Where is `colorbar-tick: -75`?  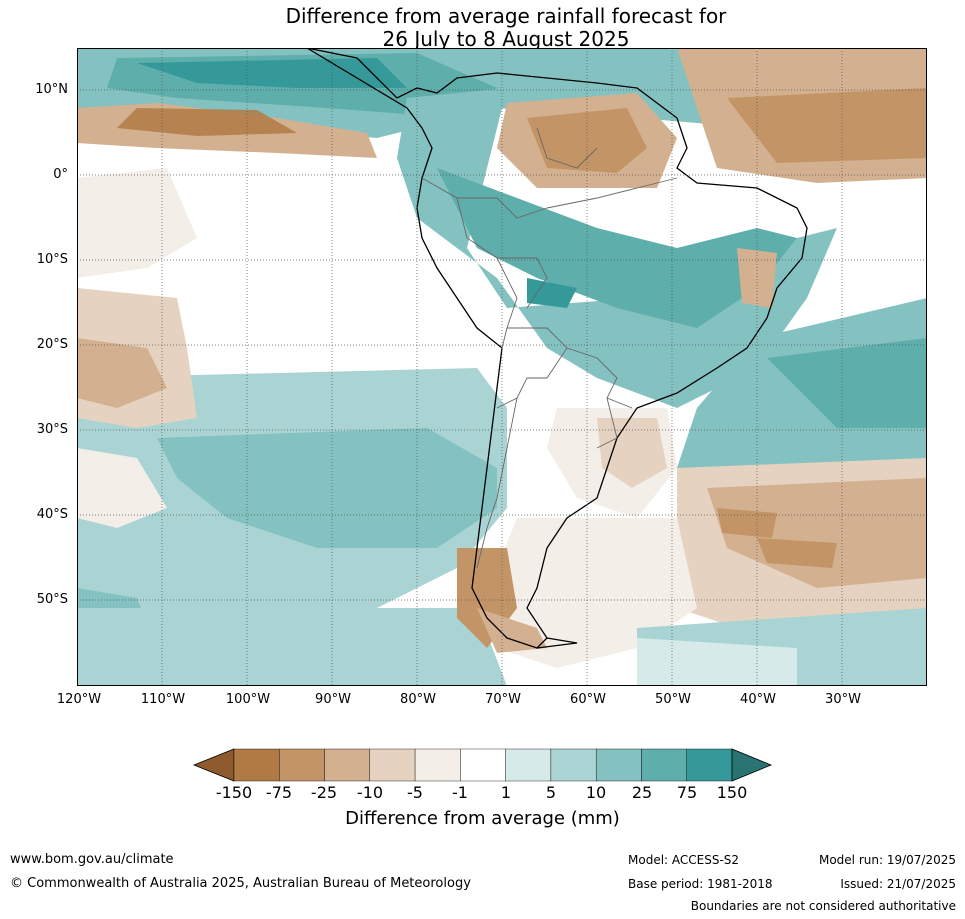
colorbar-tick: -75 is located at coordinates (279, 792).